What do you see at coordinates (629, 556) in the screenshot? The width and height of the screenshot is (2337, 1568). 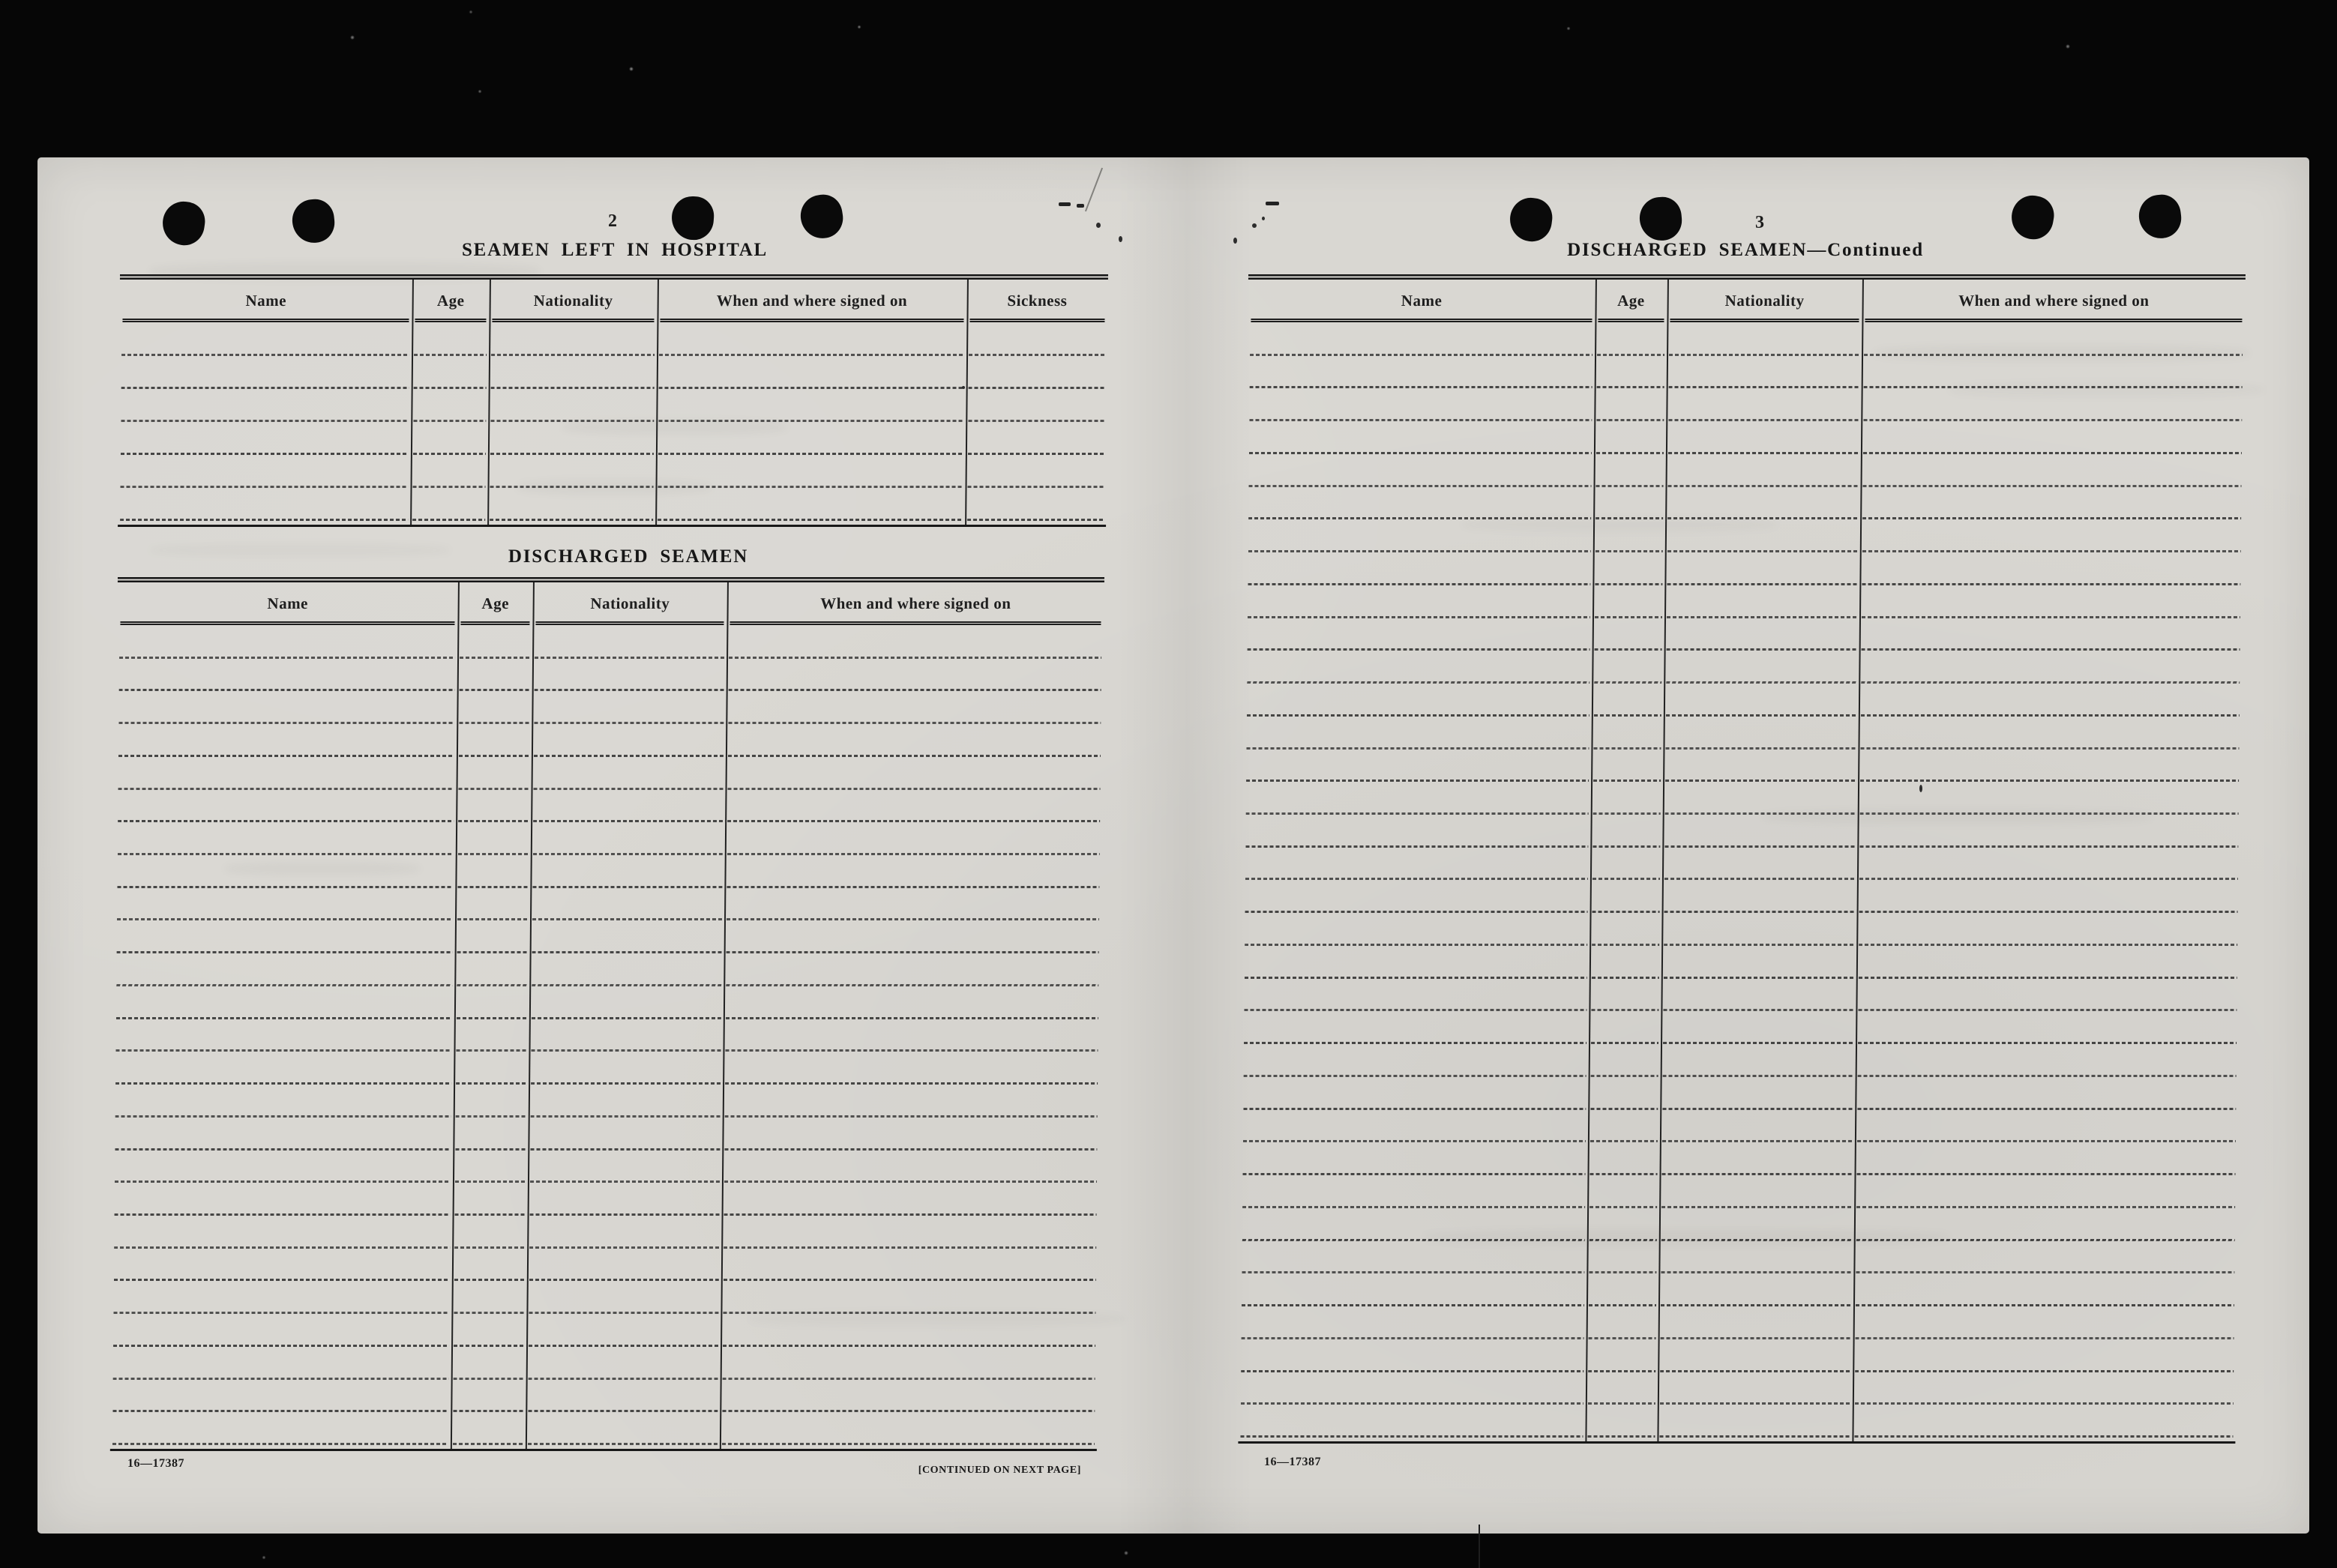 I see `discharged-table-title: DISCHARGED SEAMEN` at bounding box center [629, 556].